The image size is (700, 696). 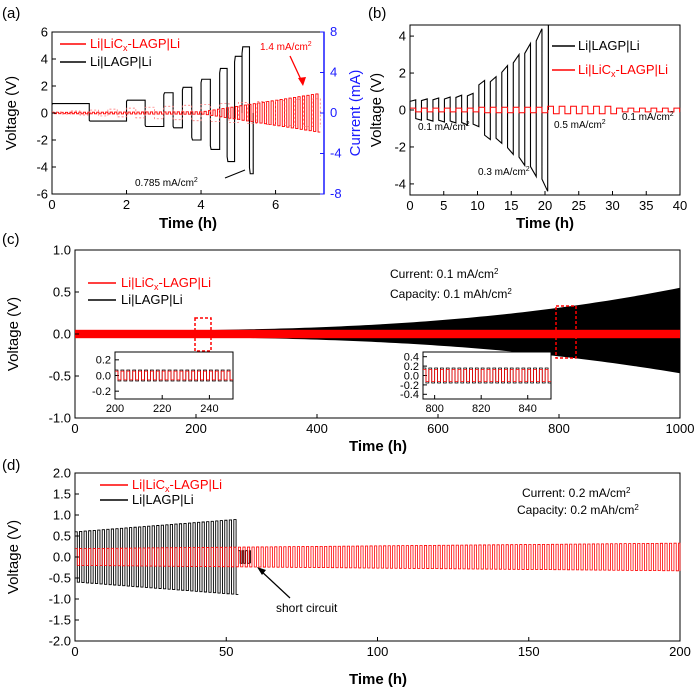 I want to click on panel-b-annot-4: 0.1 mA/cm2, so click(x=648, y=117).